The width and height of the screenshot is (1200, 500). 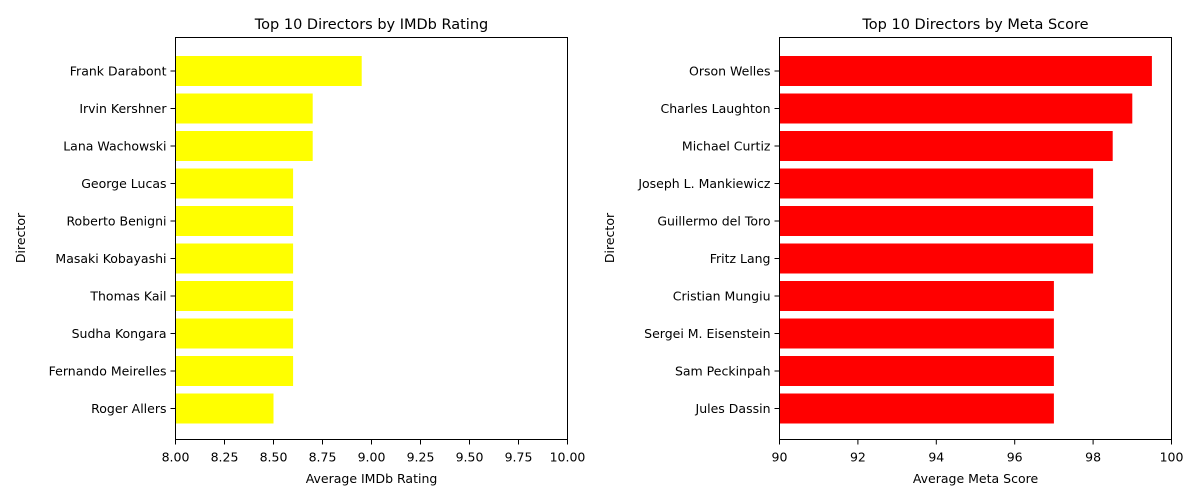 I want to click on x-tick-label: 8.50, so click(x=274, y=457).